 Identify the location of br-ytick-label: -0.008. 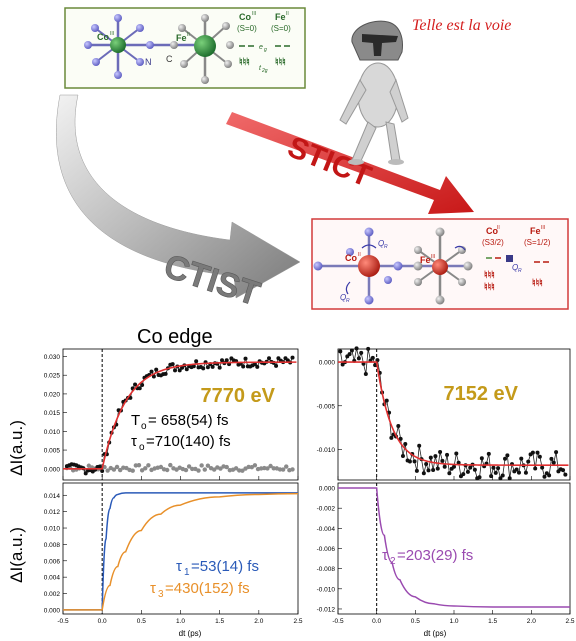
(326, 569).